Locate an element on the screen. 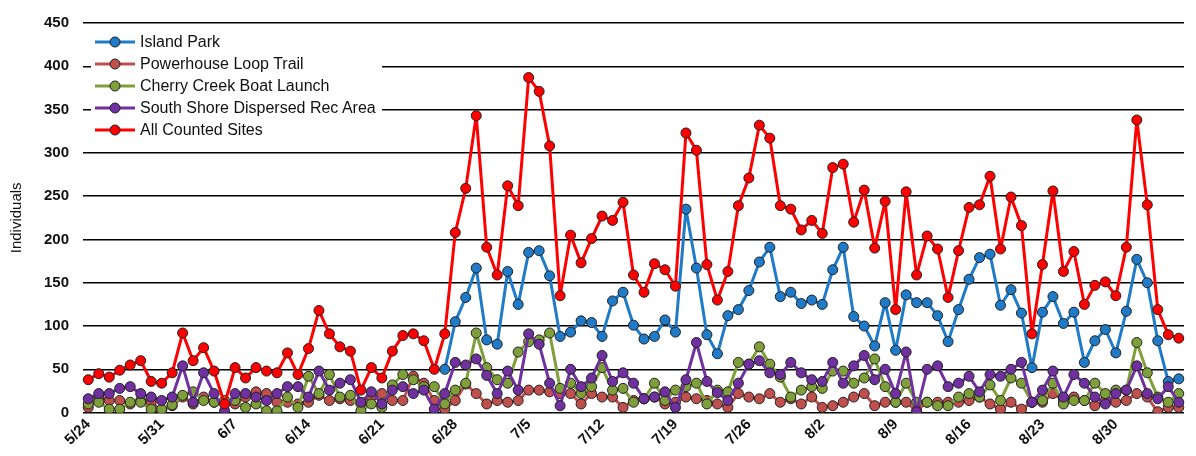 This screenshot has width=1196, height=456. legend-label: Cherry Creek Boat Launch is located at coordinates (235, 86).